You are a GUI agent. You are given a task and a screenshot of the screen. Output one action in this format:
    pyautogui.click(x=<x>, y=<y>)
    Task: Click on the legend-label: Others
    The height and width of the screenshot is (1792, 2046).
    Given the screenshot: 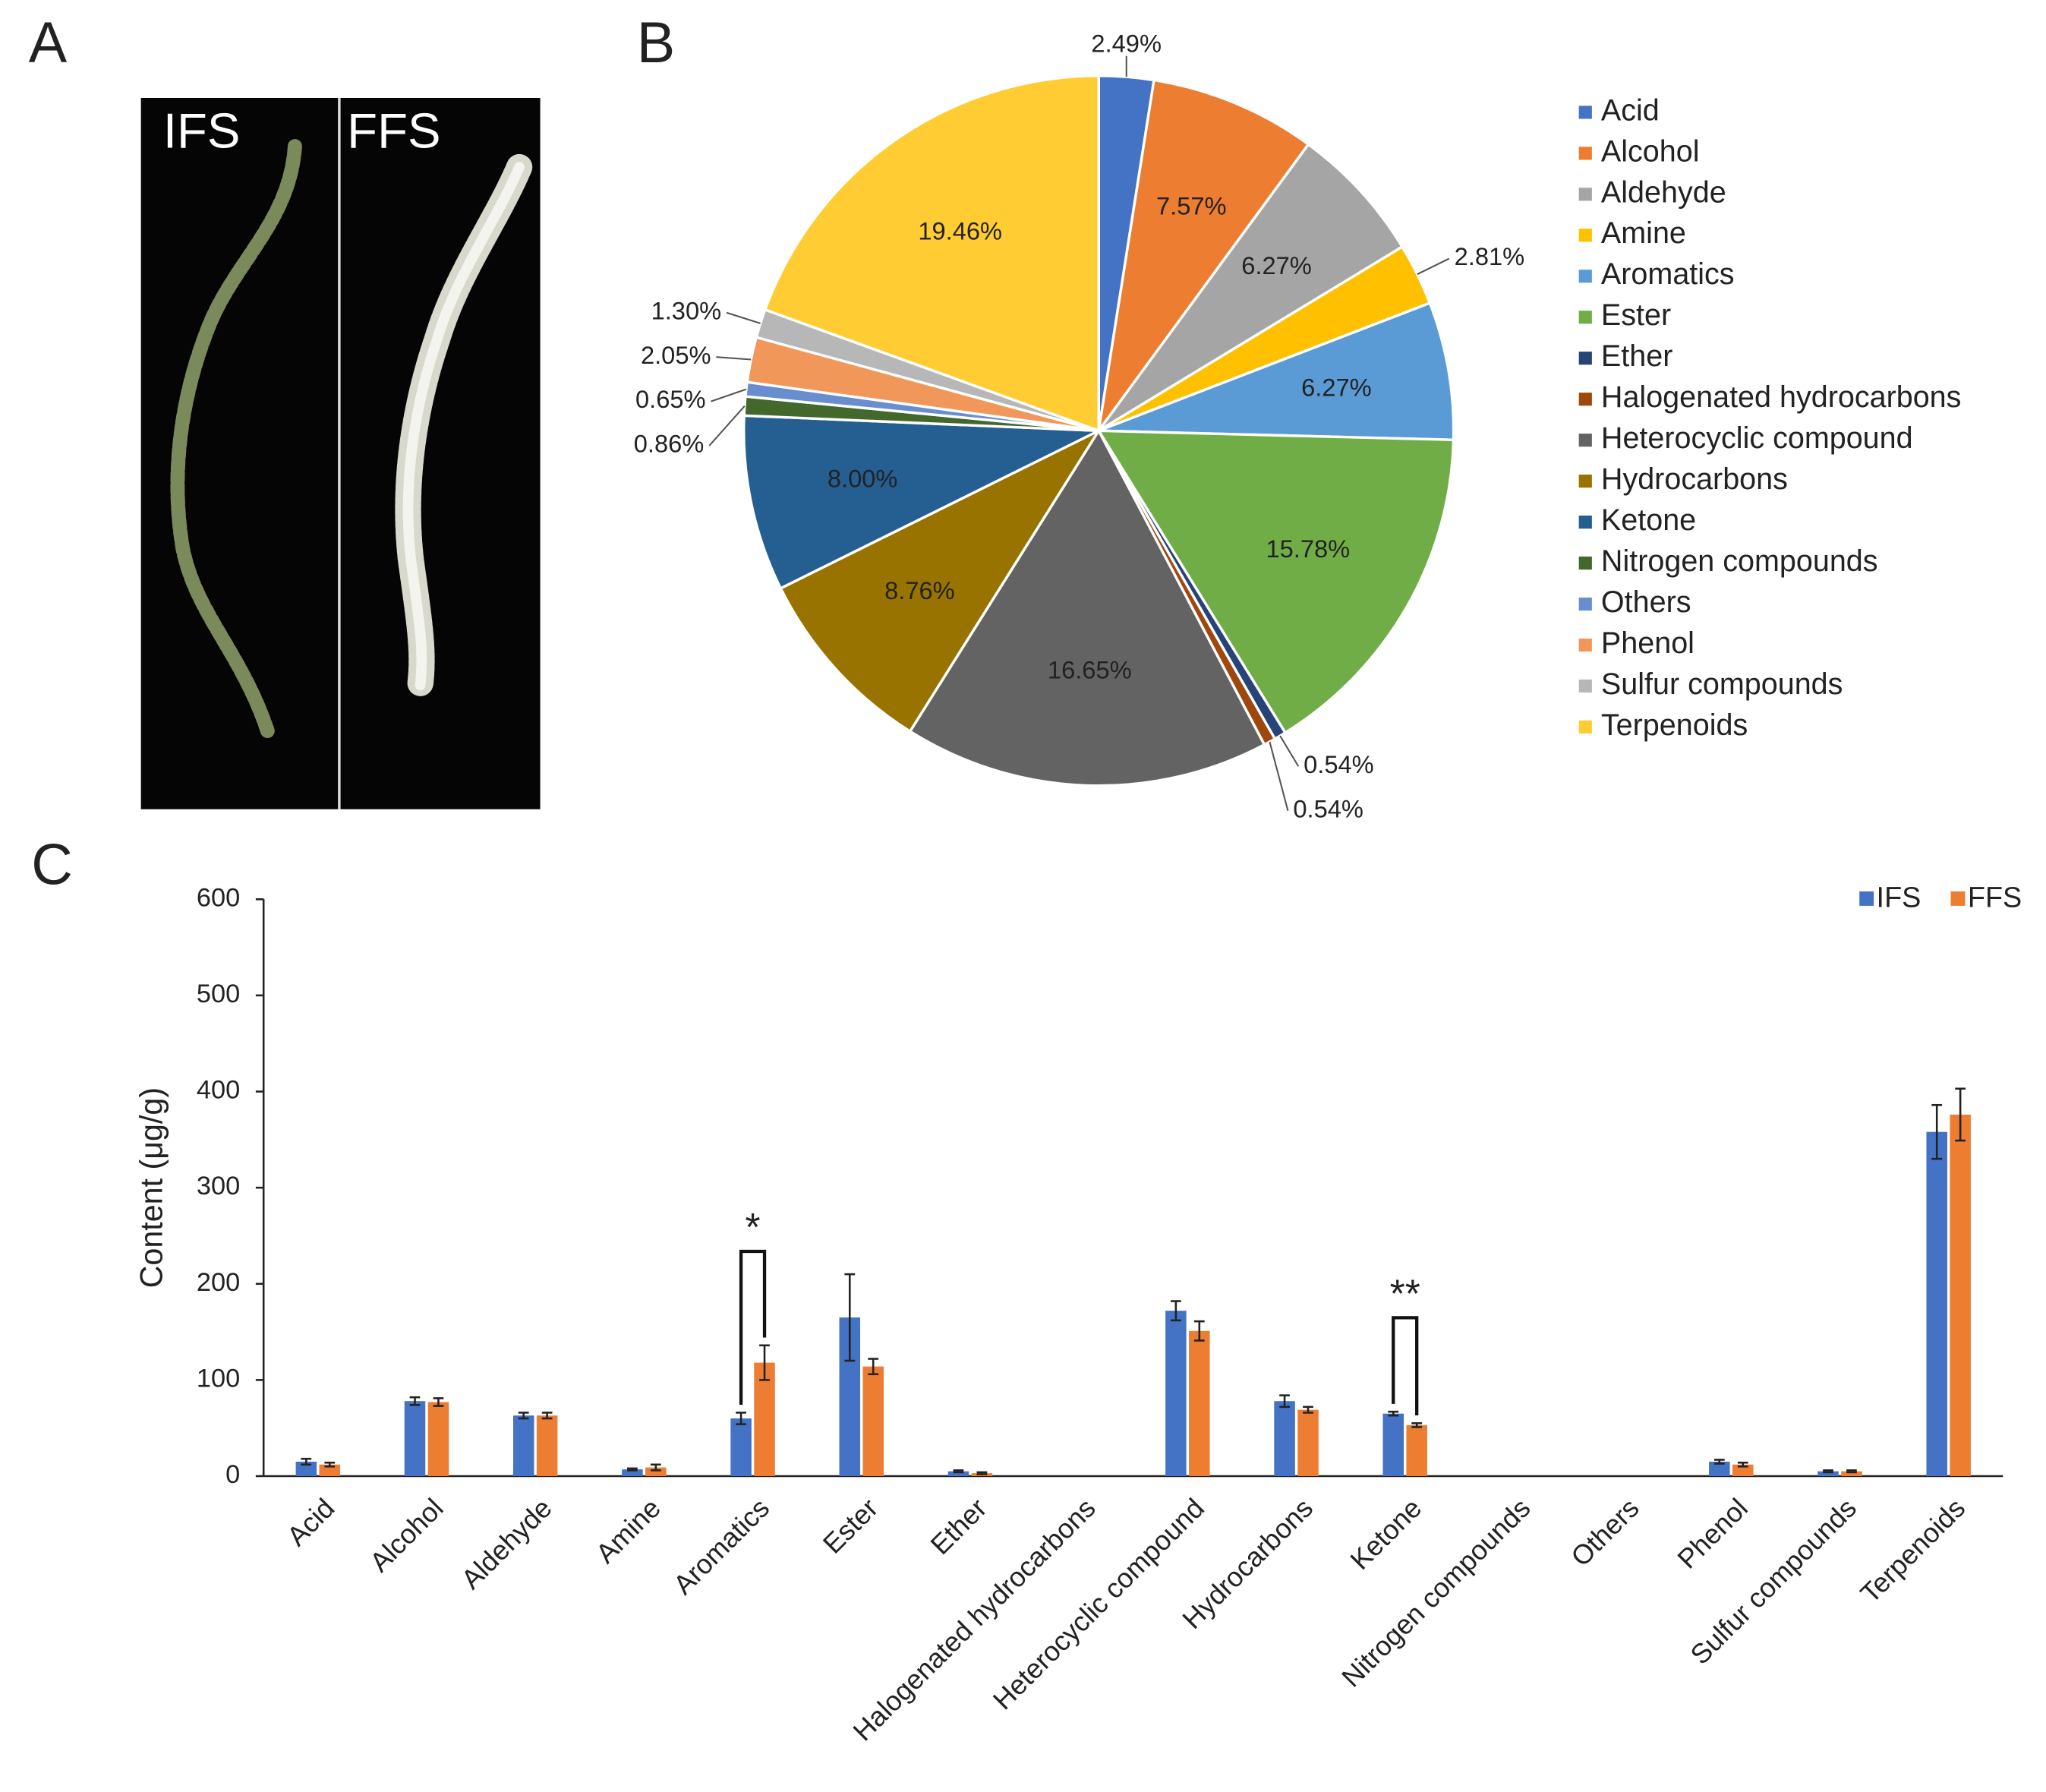 What is the action you would take?
    pyautogui.click(x=1646, y=602)
    